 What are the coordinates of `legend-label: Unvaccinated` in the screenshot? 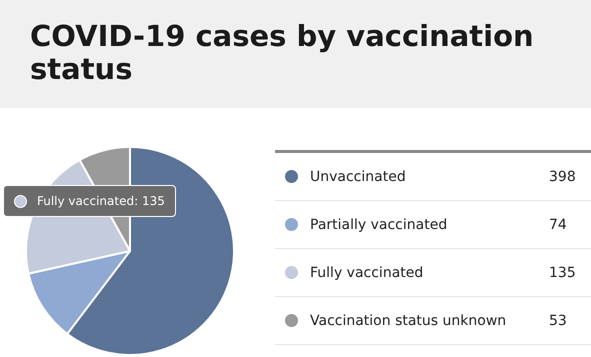 It's located at (358, 176).